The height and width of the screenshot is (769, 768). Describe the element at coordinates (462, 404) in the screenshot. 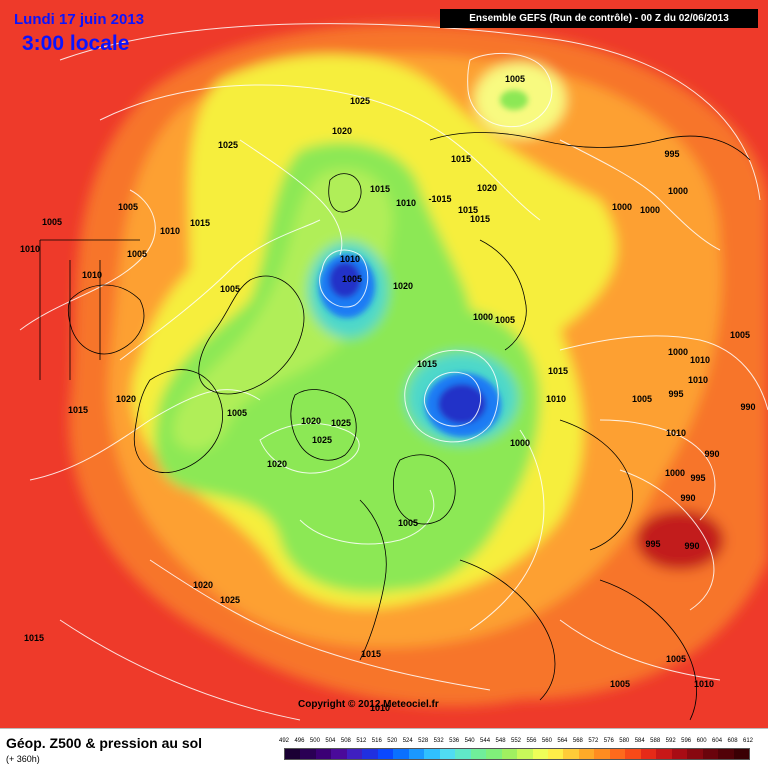

I see `z500-low-east-core` at that location.